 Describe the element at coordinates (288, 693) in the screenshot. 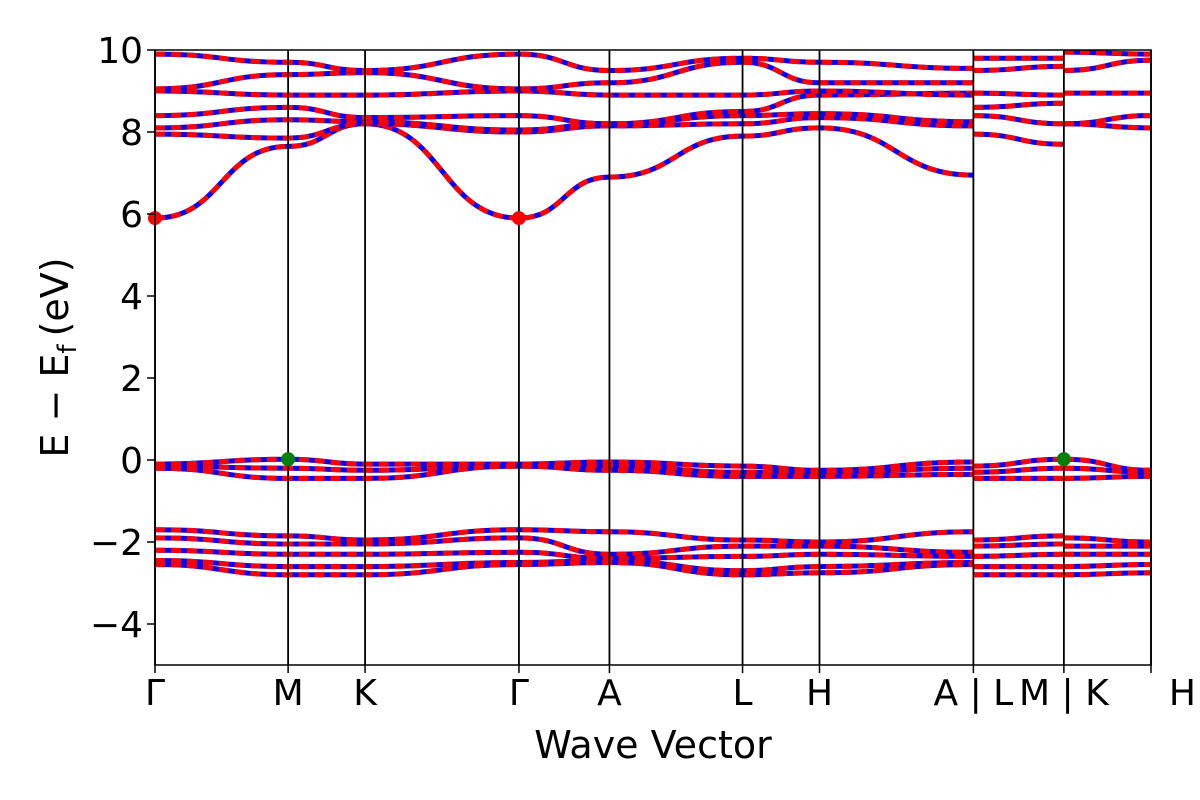

I see `x-tick-label-1: M` at that location.